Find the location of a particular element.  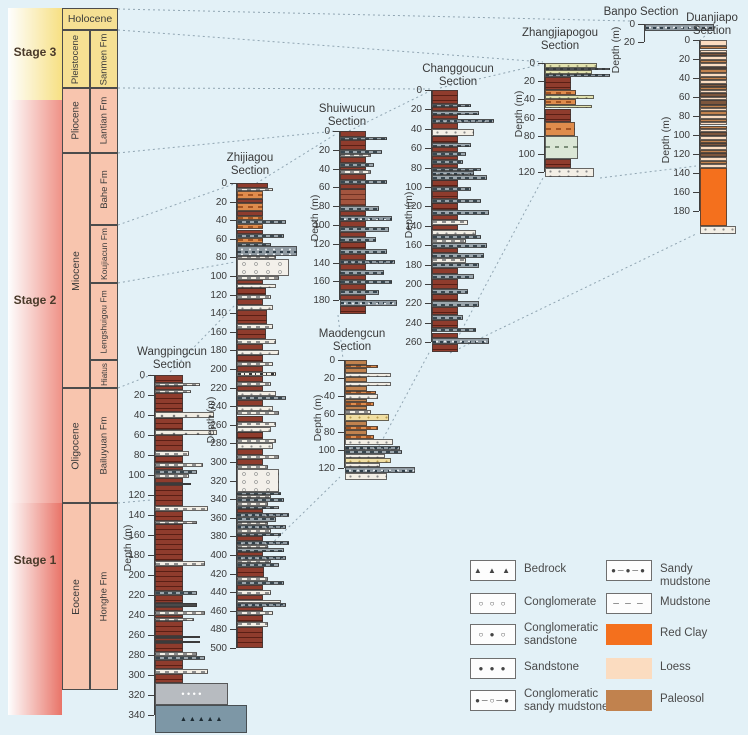

timescale-cell-bailuyuan-fm: Bailuyuan Fm is located at coordinates (104, 445).